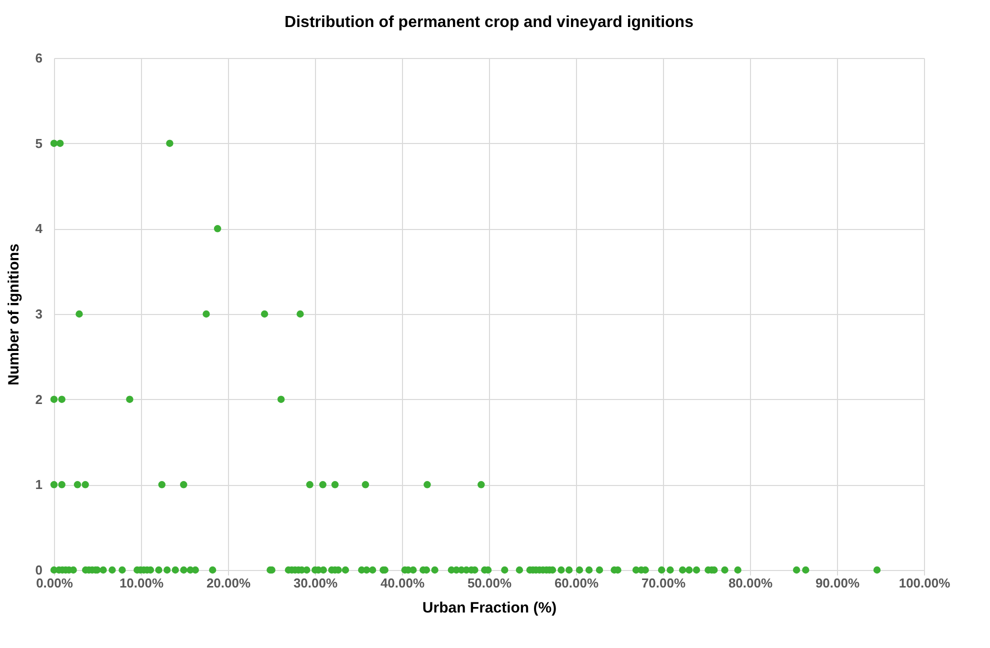 The width and height of the screenshot is (990, 648). What do you see at coordinates (39, 228) in the screenshot?
I see `y-tick-label: 4` at bounding box center [39, 228].